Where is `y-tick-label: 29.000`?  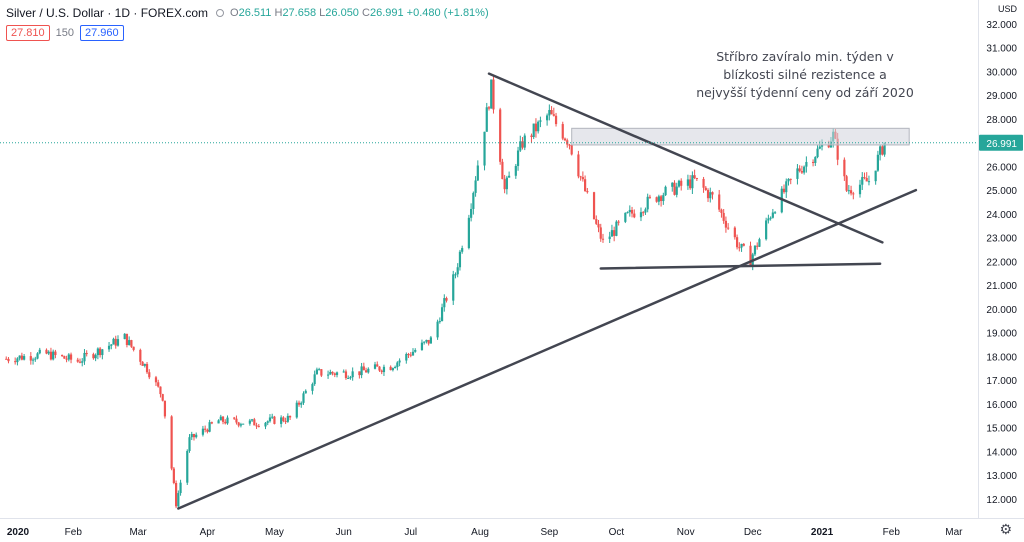
y-tick-label: 29.000 is located at coordinates (1001, 96).